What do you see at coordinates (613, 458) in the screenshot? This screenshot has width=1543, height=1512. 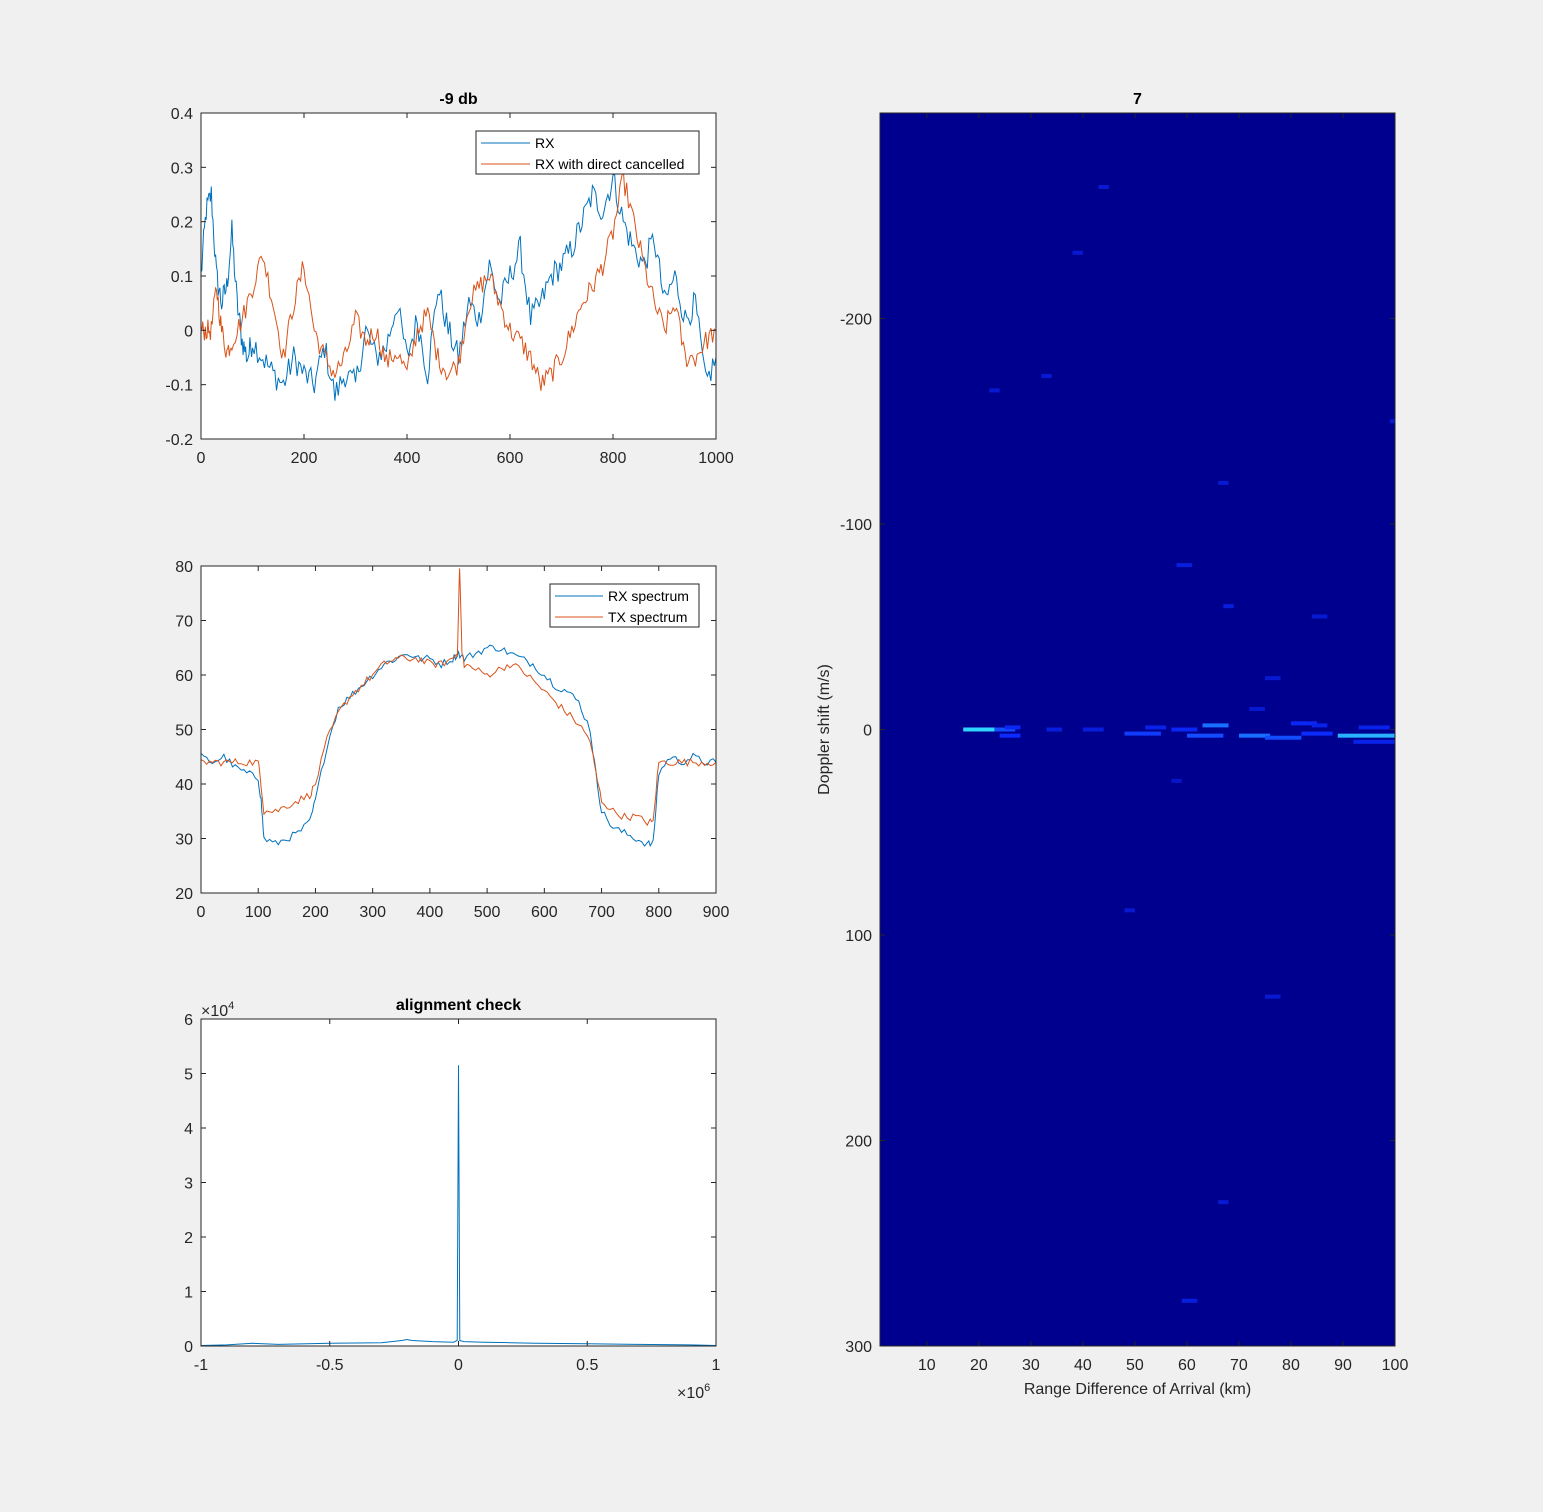 I see `x-tick-label: 800` at bounding box center [613, 458].